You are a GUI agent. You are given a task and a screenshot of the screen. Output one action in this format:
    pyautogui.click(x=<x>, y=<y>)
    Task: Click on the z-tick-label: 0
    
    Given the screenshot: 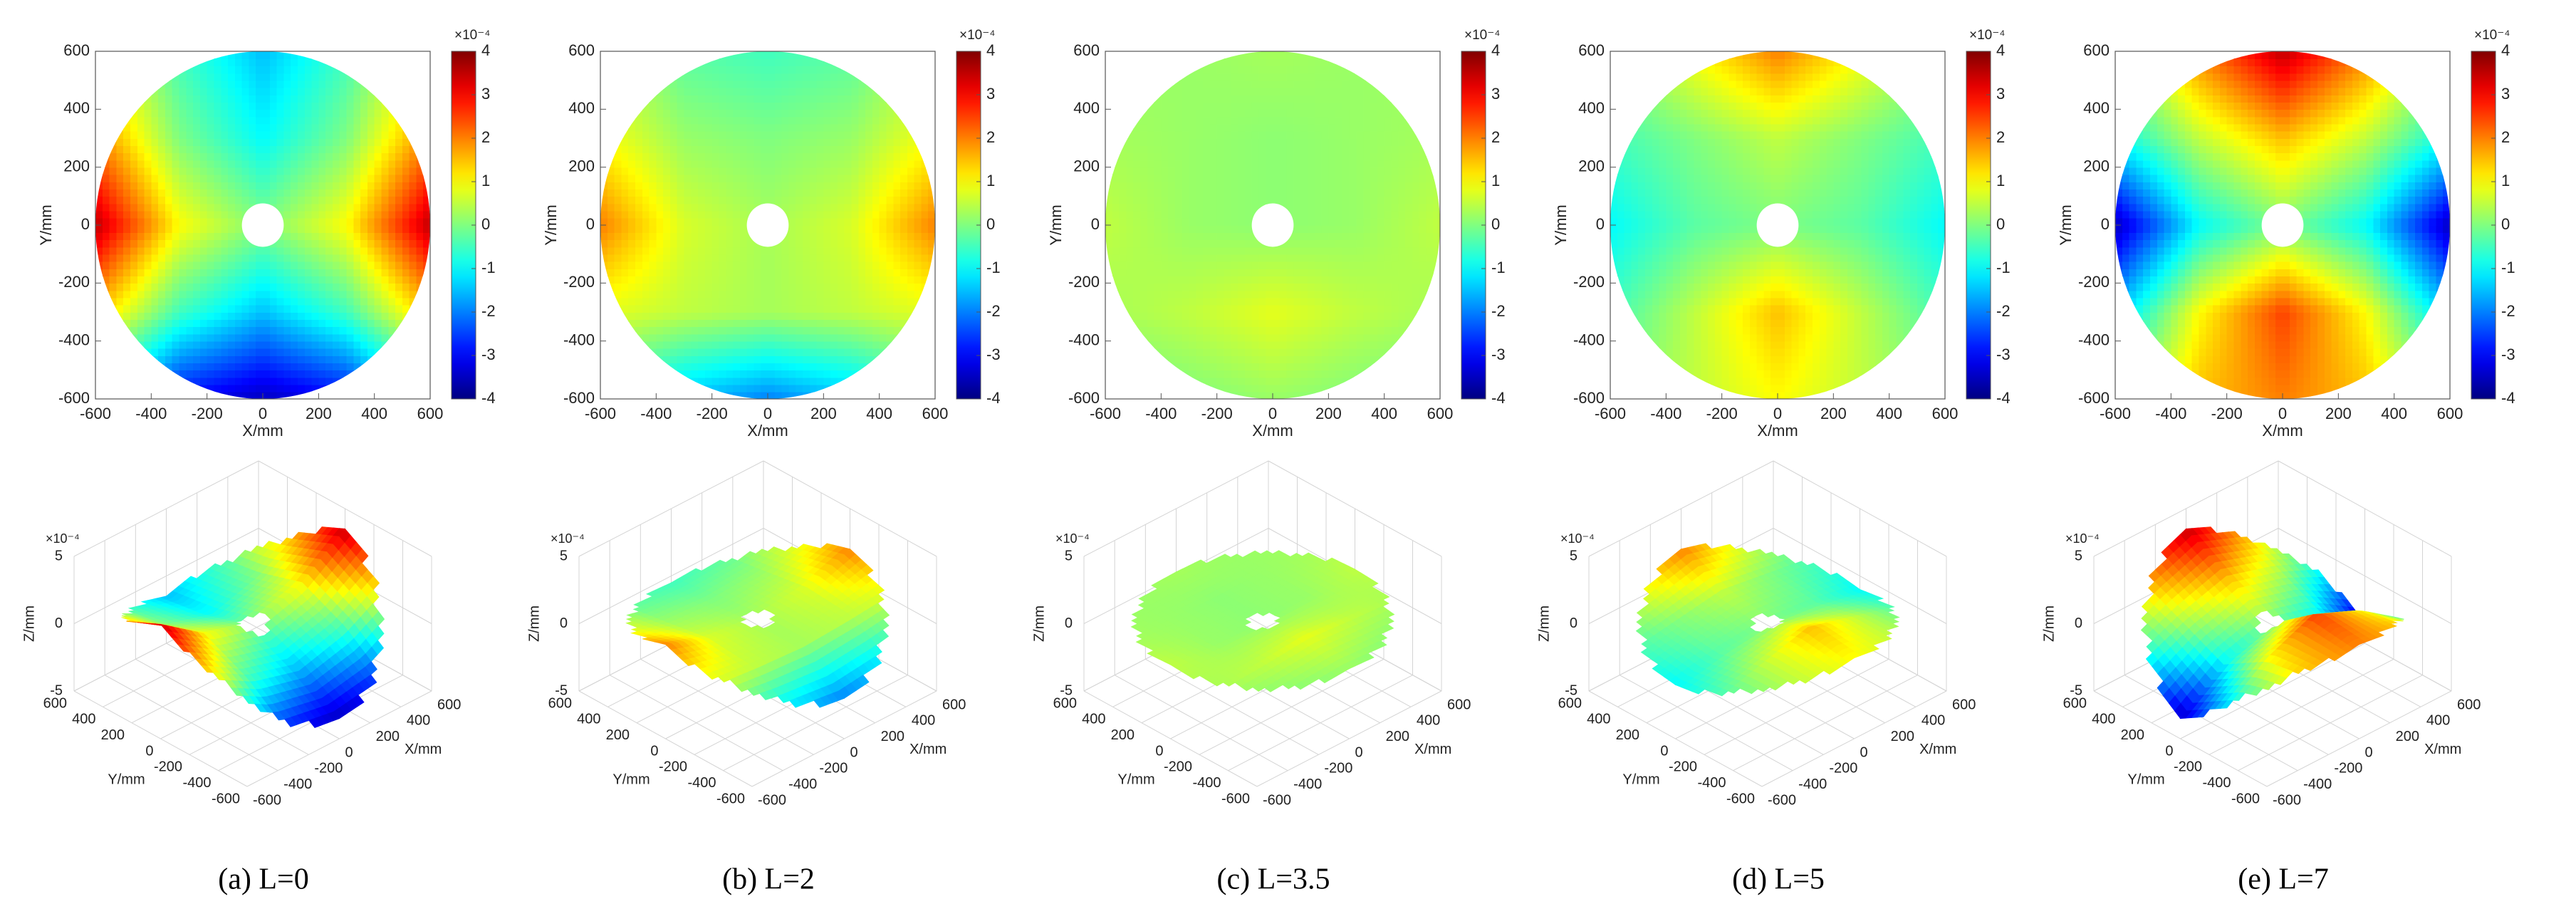 What is the action you would take?
    pyautogui.click(x=59, y=623)
    